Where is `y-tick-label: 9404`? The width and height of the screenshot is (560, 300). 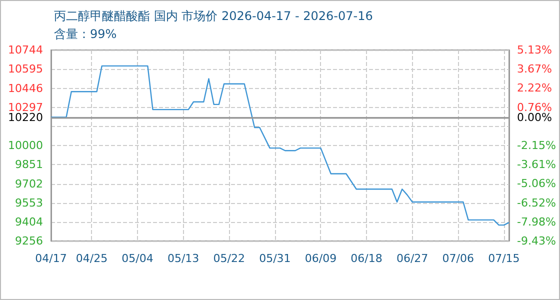 y-tick-label: 9404 is located at coordinates (29, 222).